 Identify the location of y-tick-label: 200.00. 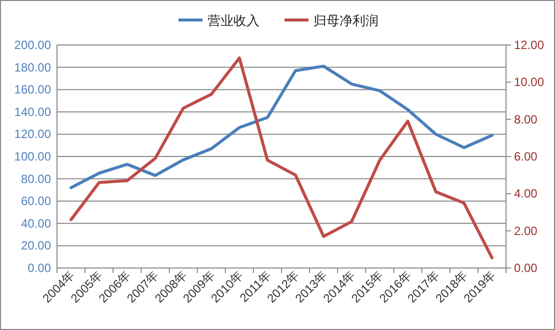
(33, 45).